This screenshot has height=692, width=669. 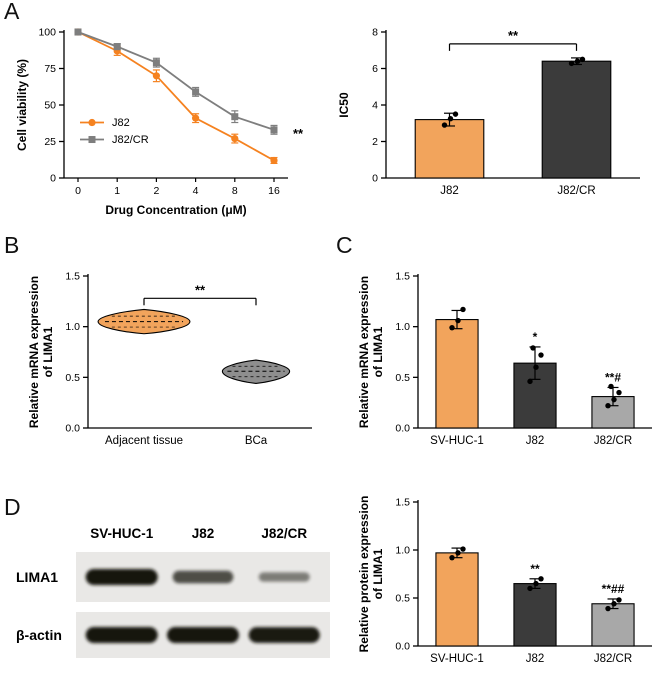 I want to click on panel-b-label: B, so click(x=12, y=245).